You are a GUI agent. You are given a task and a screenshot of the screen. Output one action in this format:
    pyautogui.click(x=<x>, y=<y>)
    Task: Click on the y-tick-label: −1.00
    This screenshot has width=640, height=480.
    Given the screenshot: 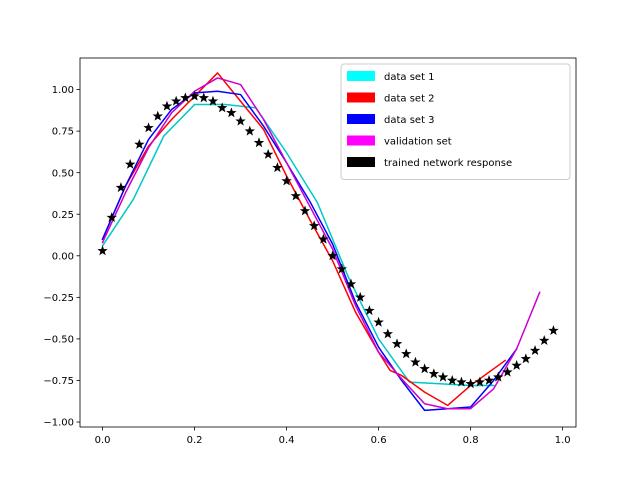 What is the action you would take?
    pyautogui.click(x=58, y=423)
    